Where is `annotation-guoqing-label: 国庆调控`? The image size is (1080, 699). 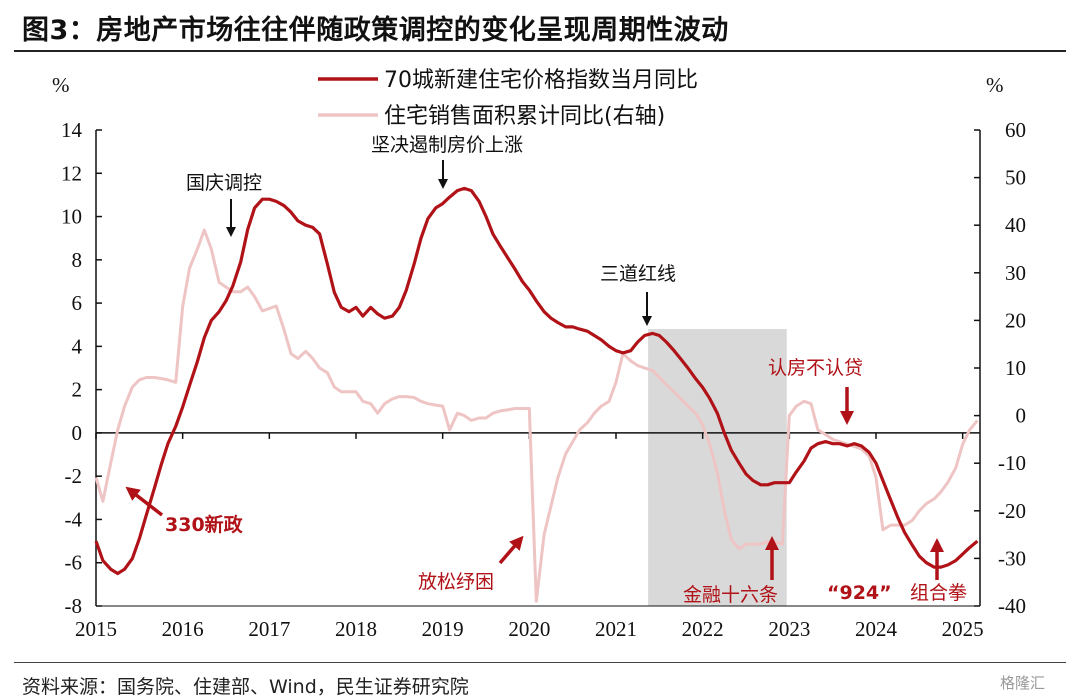
annotation-guoqing-label: 国庆调控 is located at coordinates (224, 183).